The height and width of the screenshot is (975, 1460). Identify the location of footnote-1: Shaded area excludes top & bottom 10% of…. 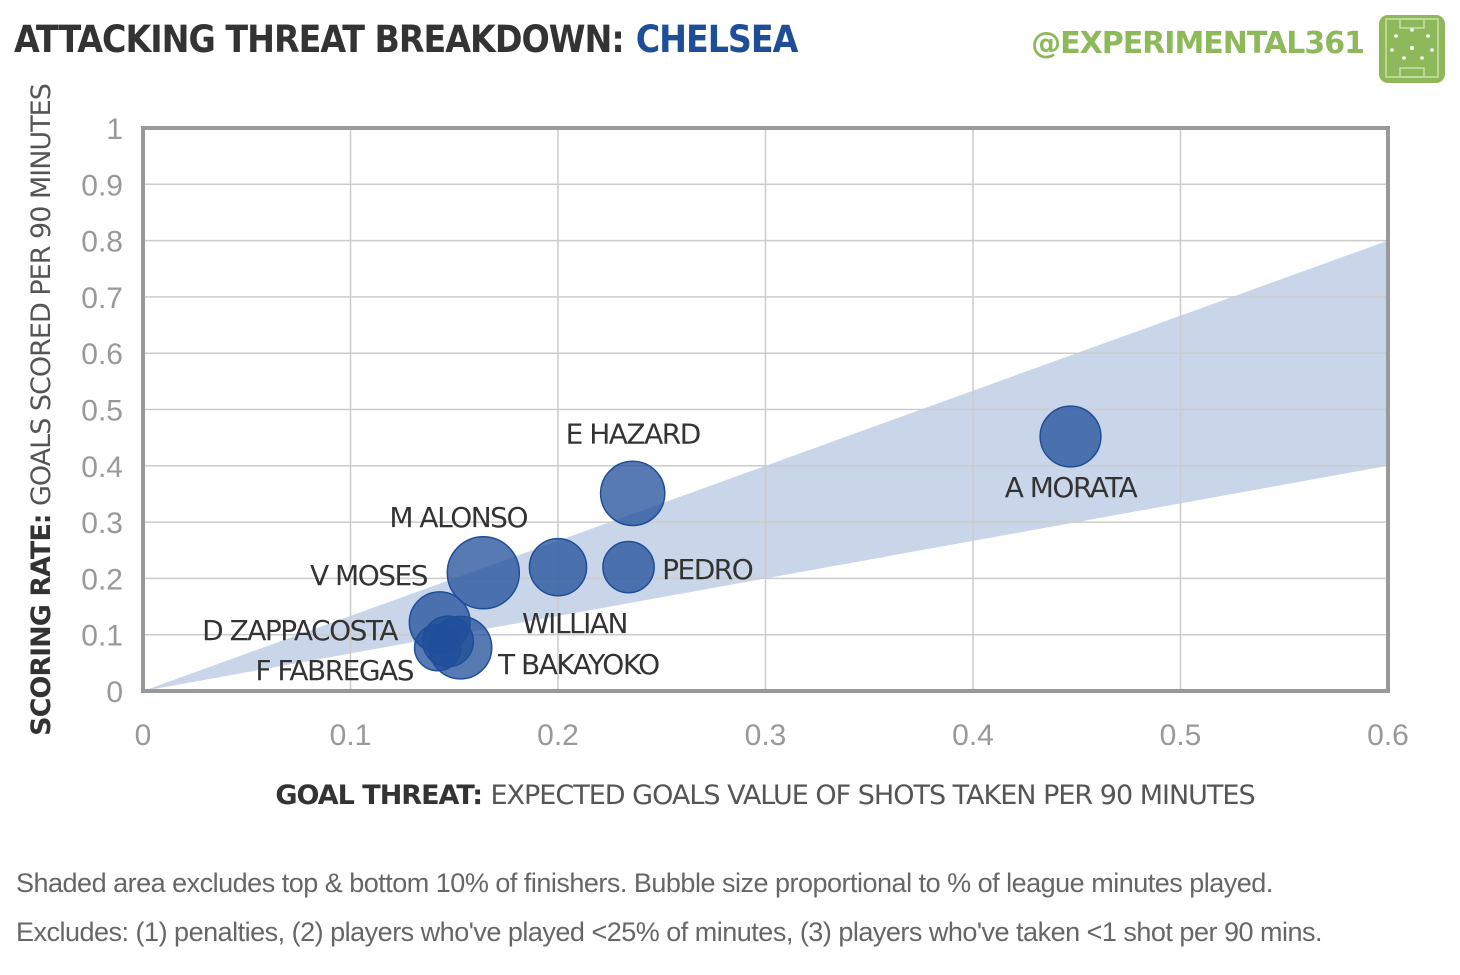
(644, 883).